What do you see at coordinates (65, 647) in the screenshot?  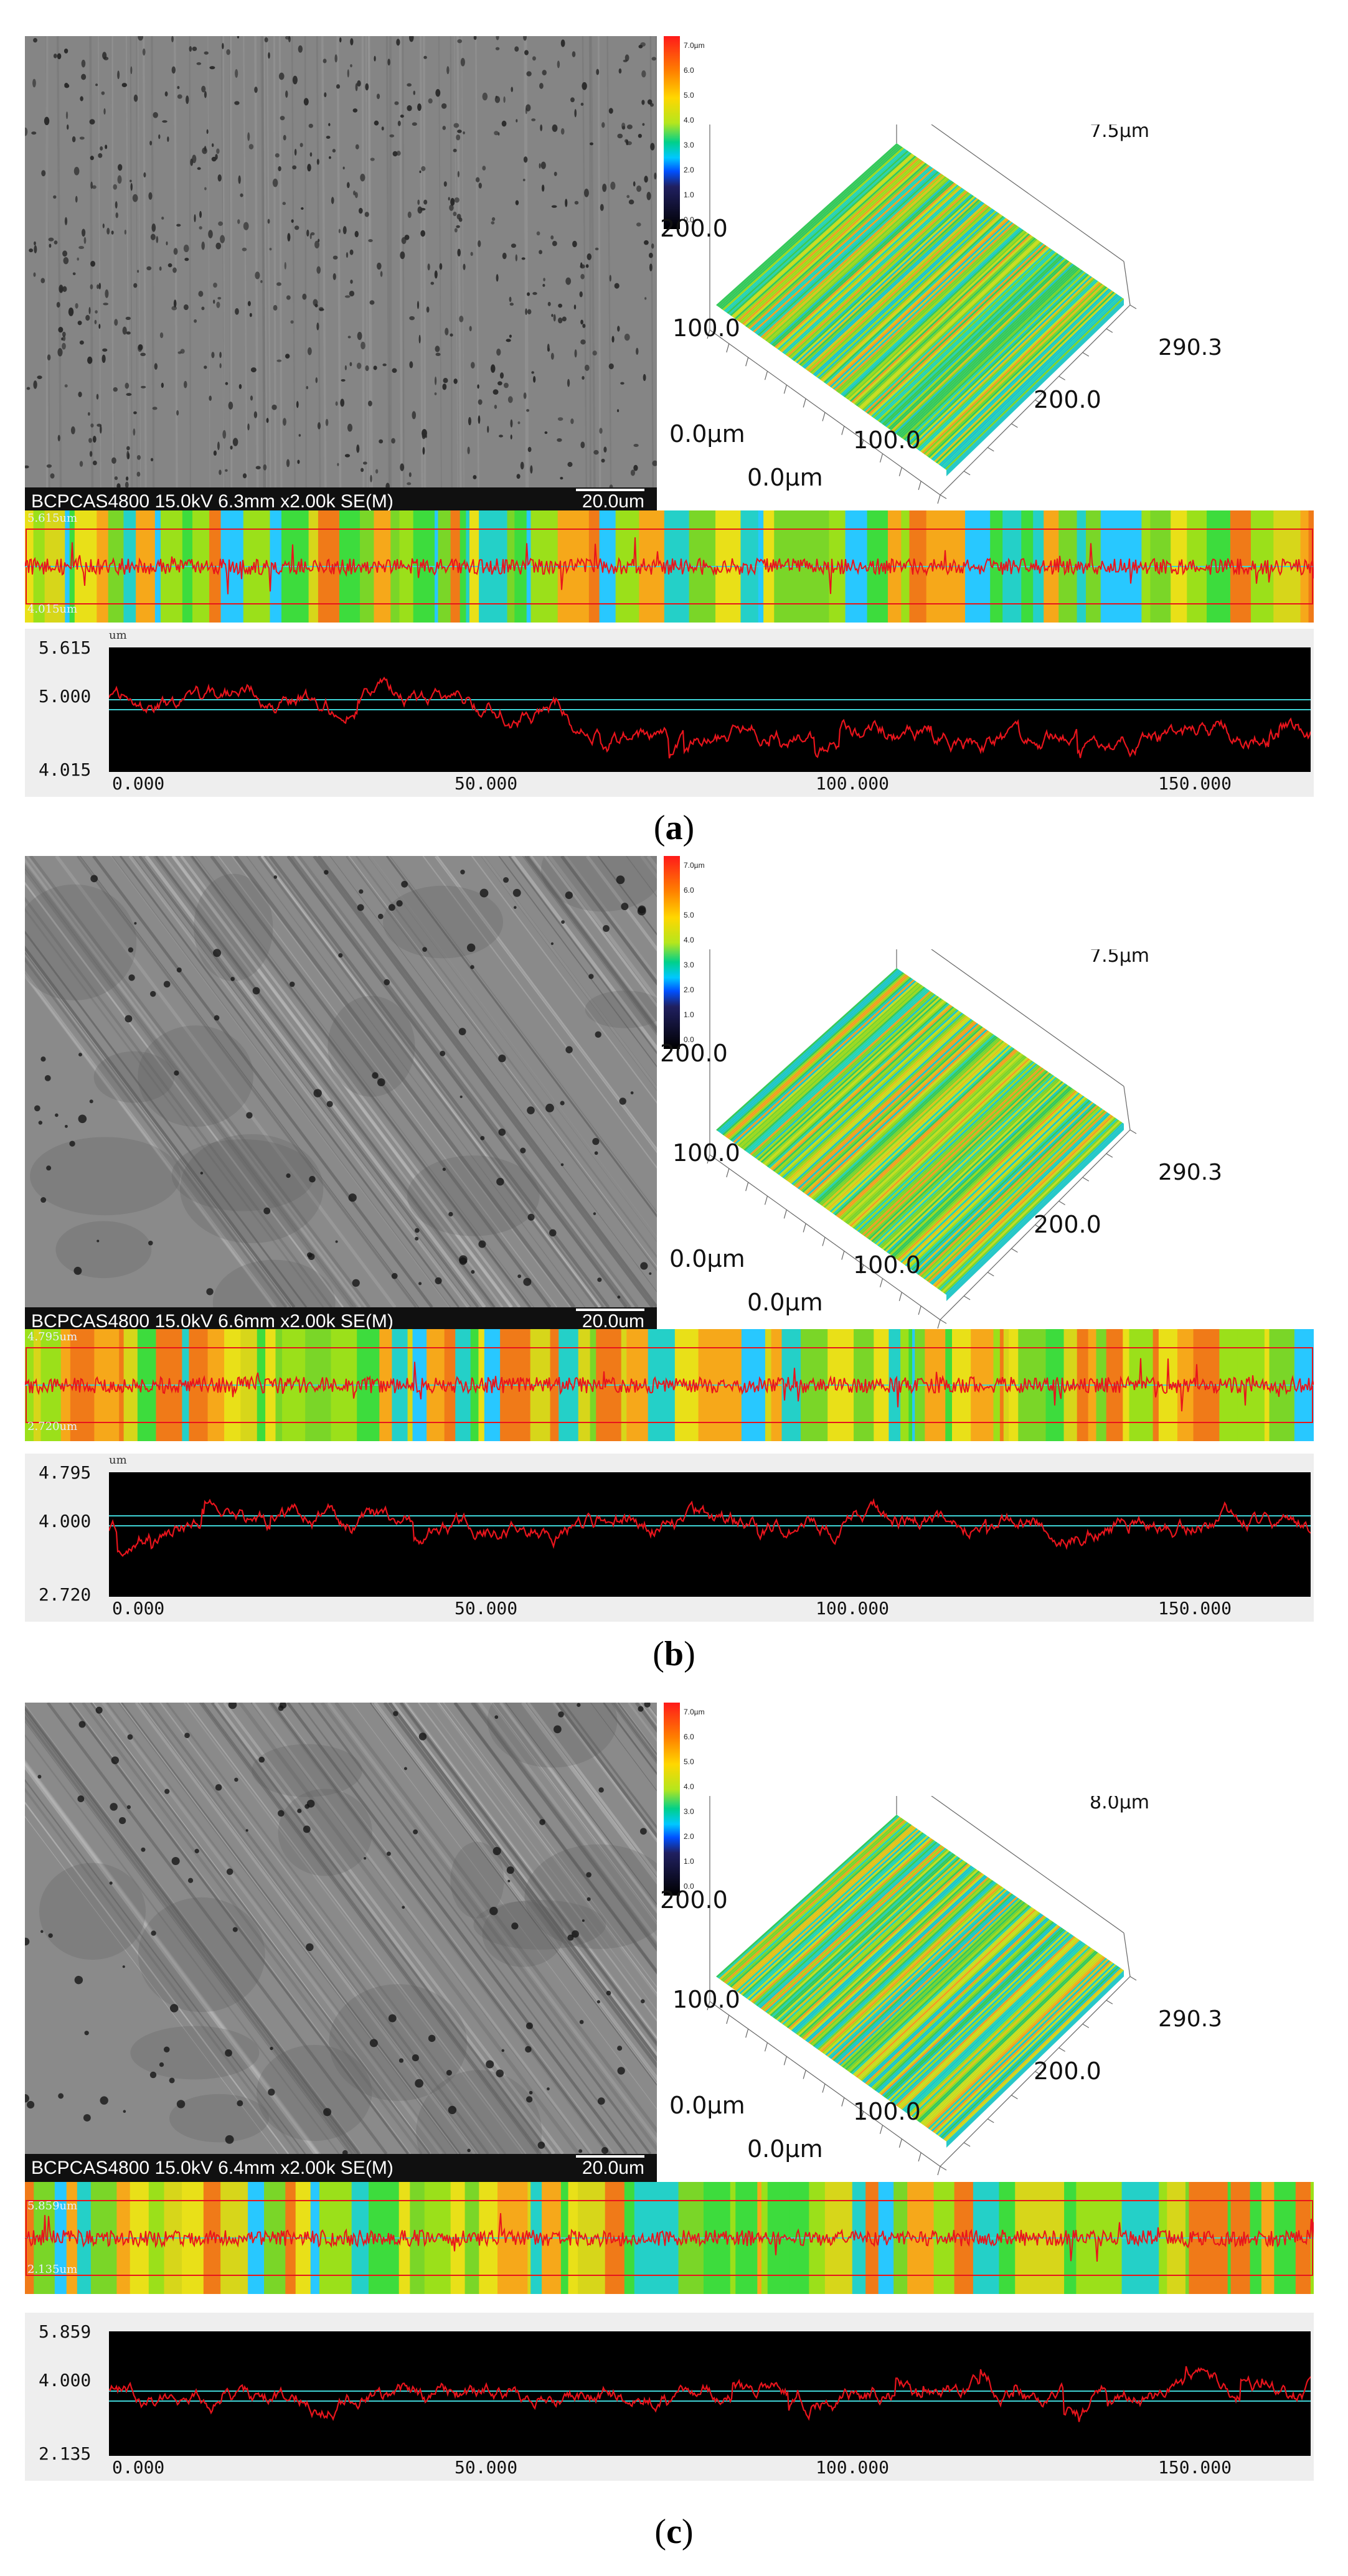 I see `y-tick-top: 5.615` at bounding box center [65, 647].